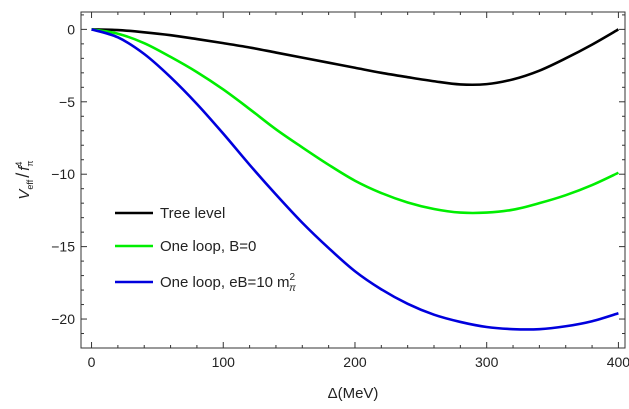  Describe the element at coordinates (63, 174) in the screenshot. I see `y-tick-label: −10` at that location.